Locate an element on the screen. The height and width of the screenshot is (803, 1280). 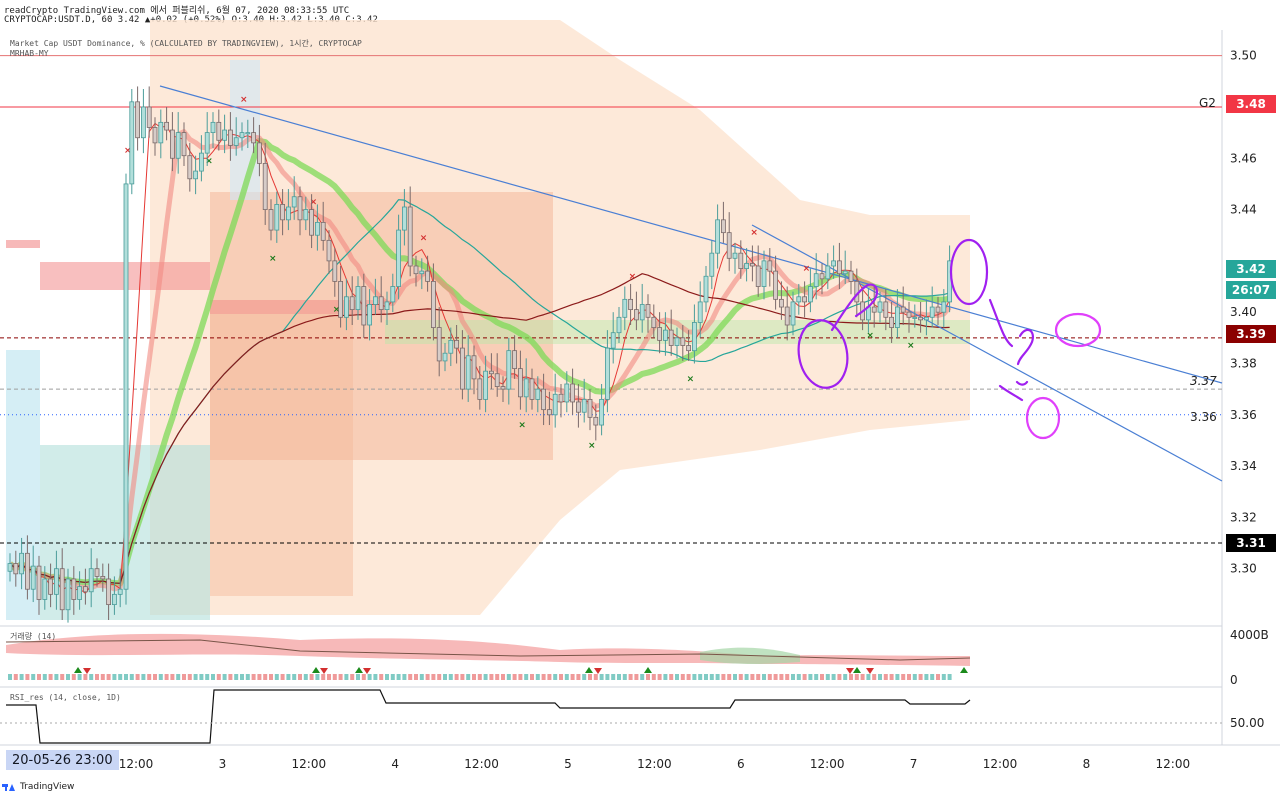
footer-brand: TradingView is located at coordinates (47, 787).